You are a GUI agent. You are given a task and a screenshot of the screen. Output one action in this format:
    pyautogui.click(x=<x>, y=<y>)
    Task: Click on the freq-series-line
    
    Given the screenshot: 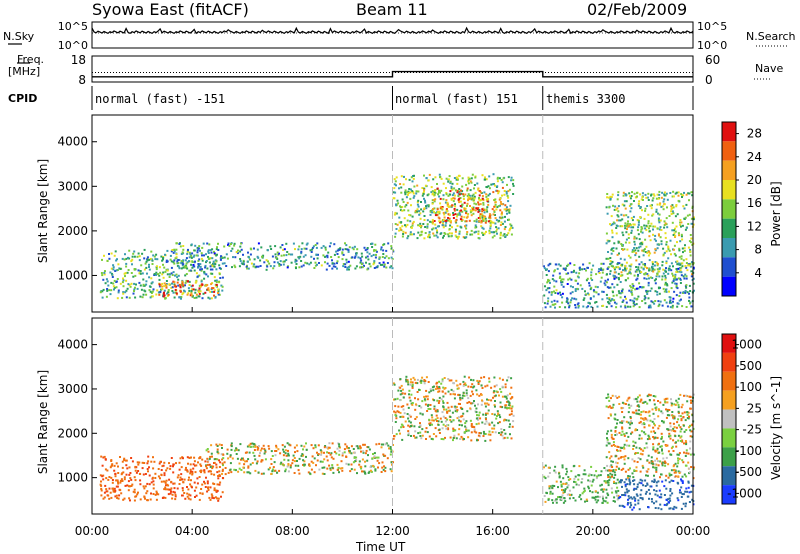 What is the action you would take?
    pyautogui.click(x=392, y=74)
    